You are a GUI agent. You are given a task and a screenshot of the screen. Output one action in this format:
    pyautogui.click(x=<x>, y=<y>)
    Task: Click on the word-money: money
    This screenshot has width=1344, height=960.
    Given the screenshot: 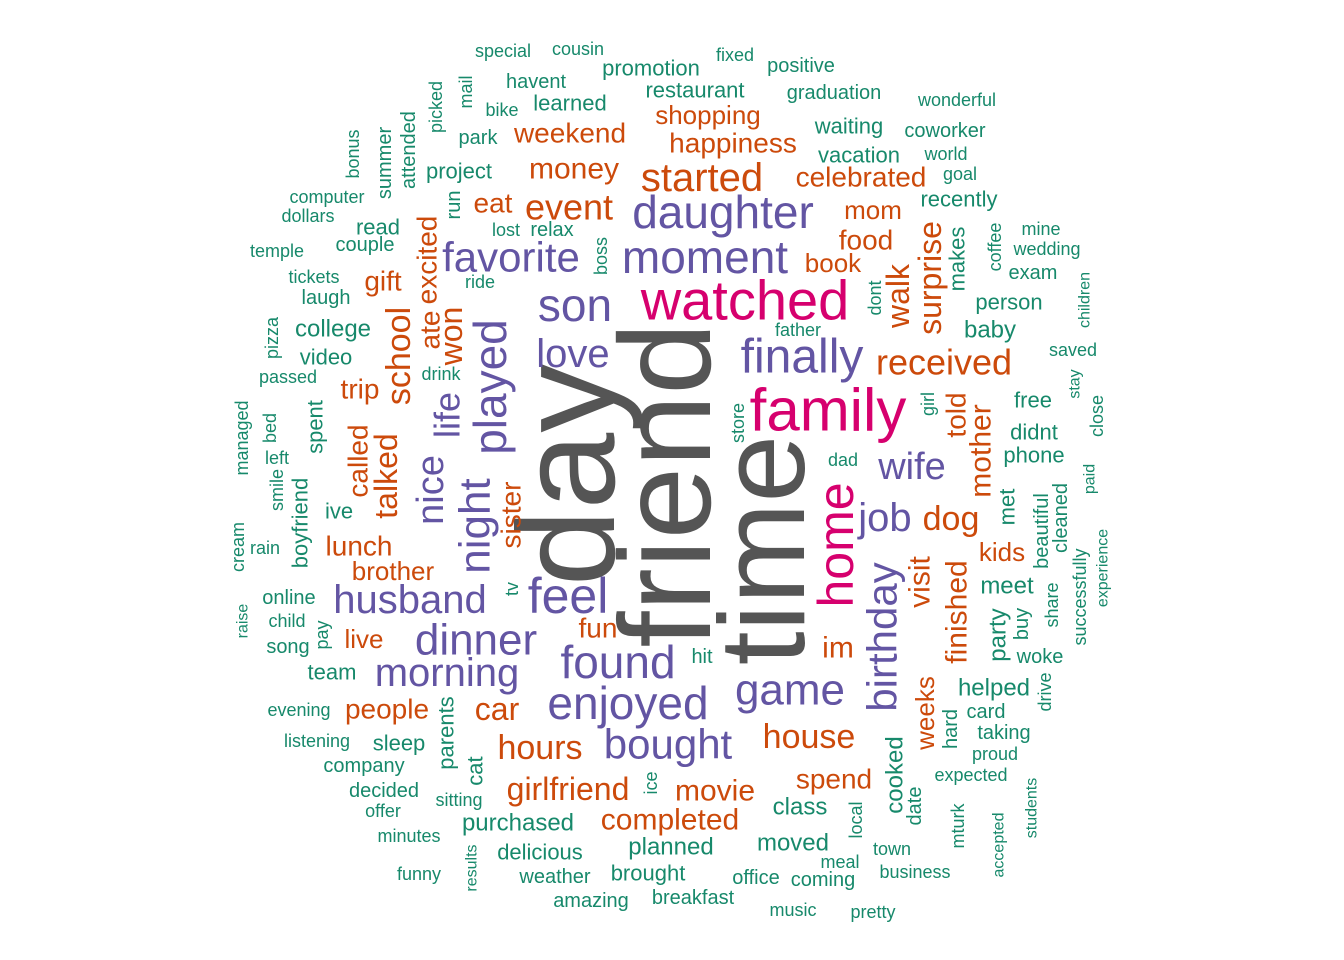 What is the action you would take?
    pyautogui.click(x=574, y=169)
    